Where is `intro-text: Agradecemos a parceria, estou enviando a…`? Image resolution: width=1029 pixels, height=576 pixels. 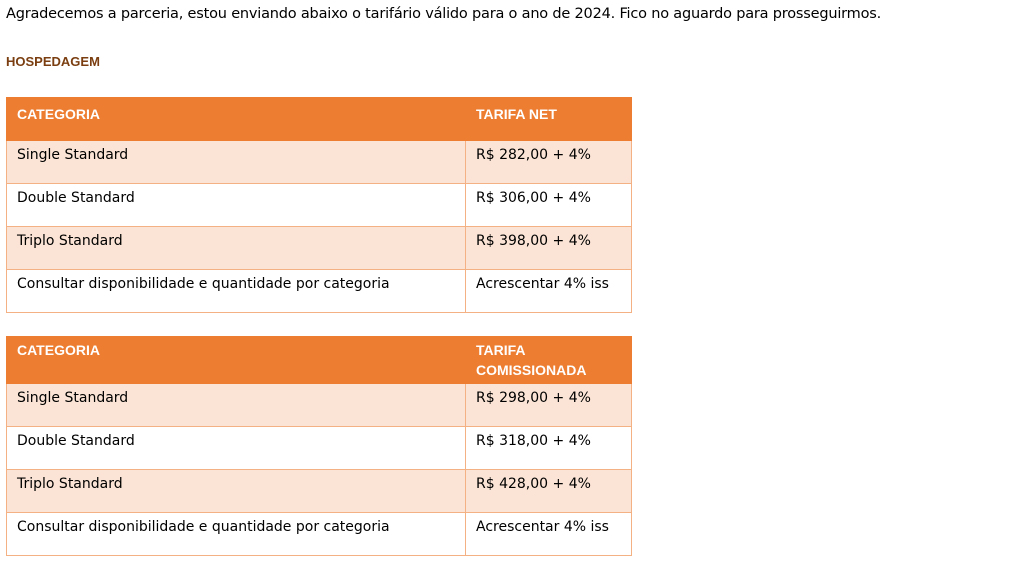 intro-text: Agradecemos a parceria, estou enviando a… is located at coordinates (444, 14).